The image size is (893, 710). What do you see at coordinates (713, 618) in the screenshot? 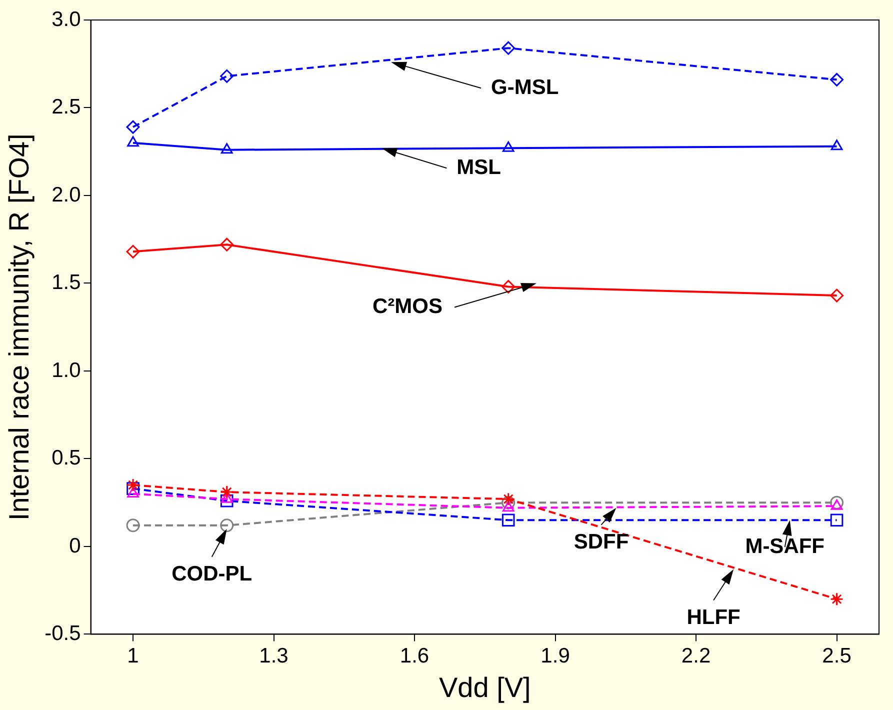
I see `series-label: HLFF` at bounding box center [713, 618].